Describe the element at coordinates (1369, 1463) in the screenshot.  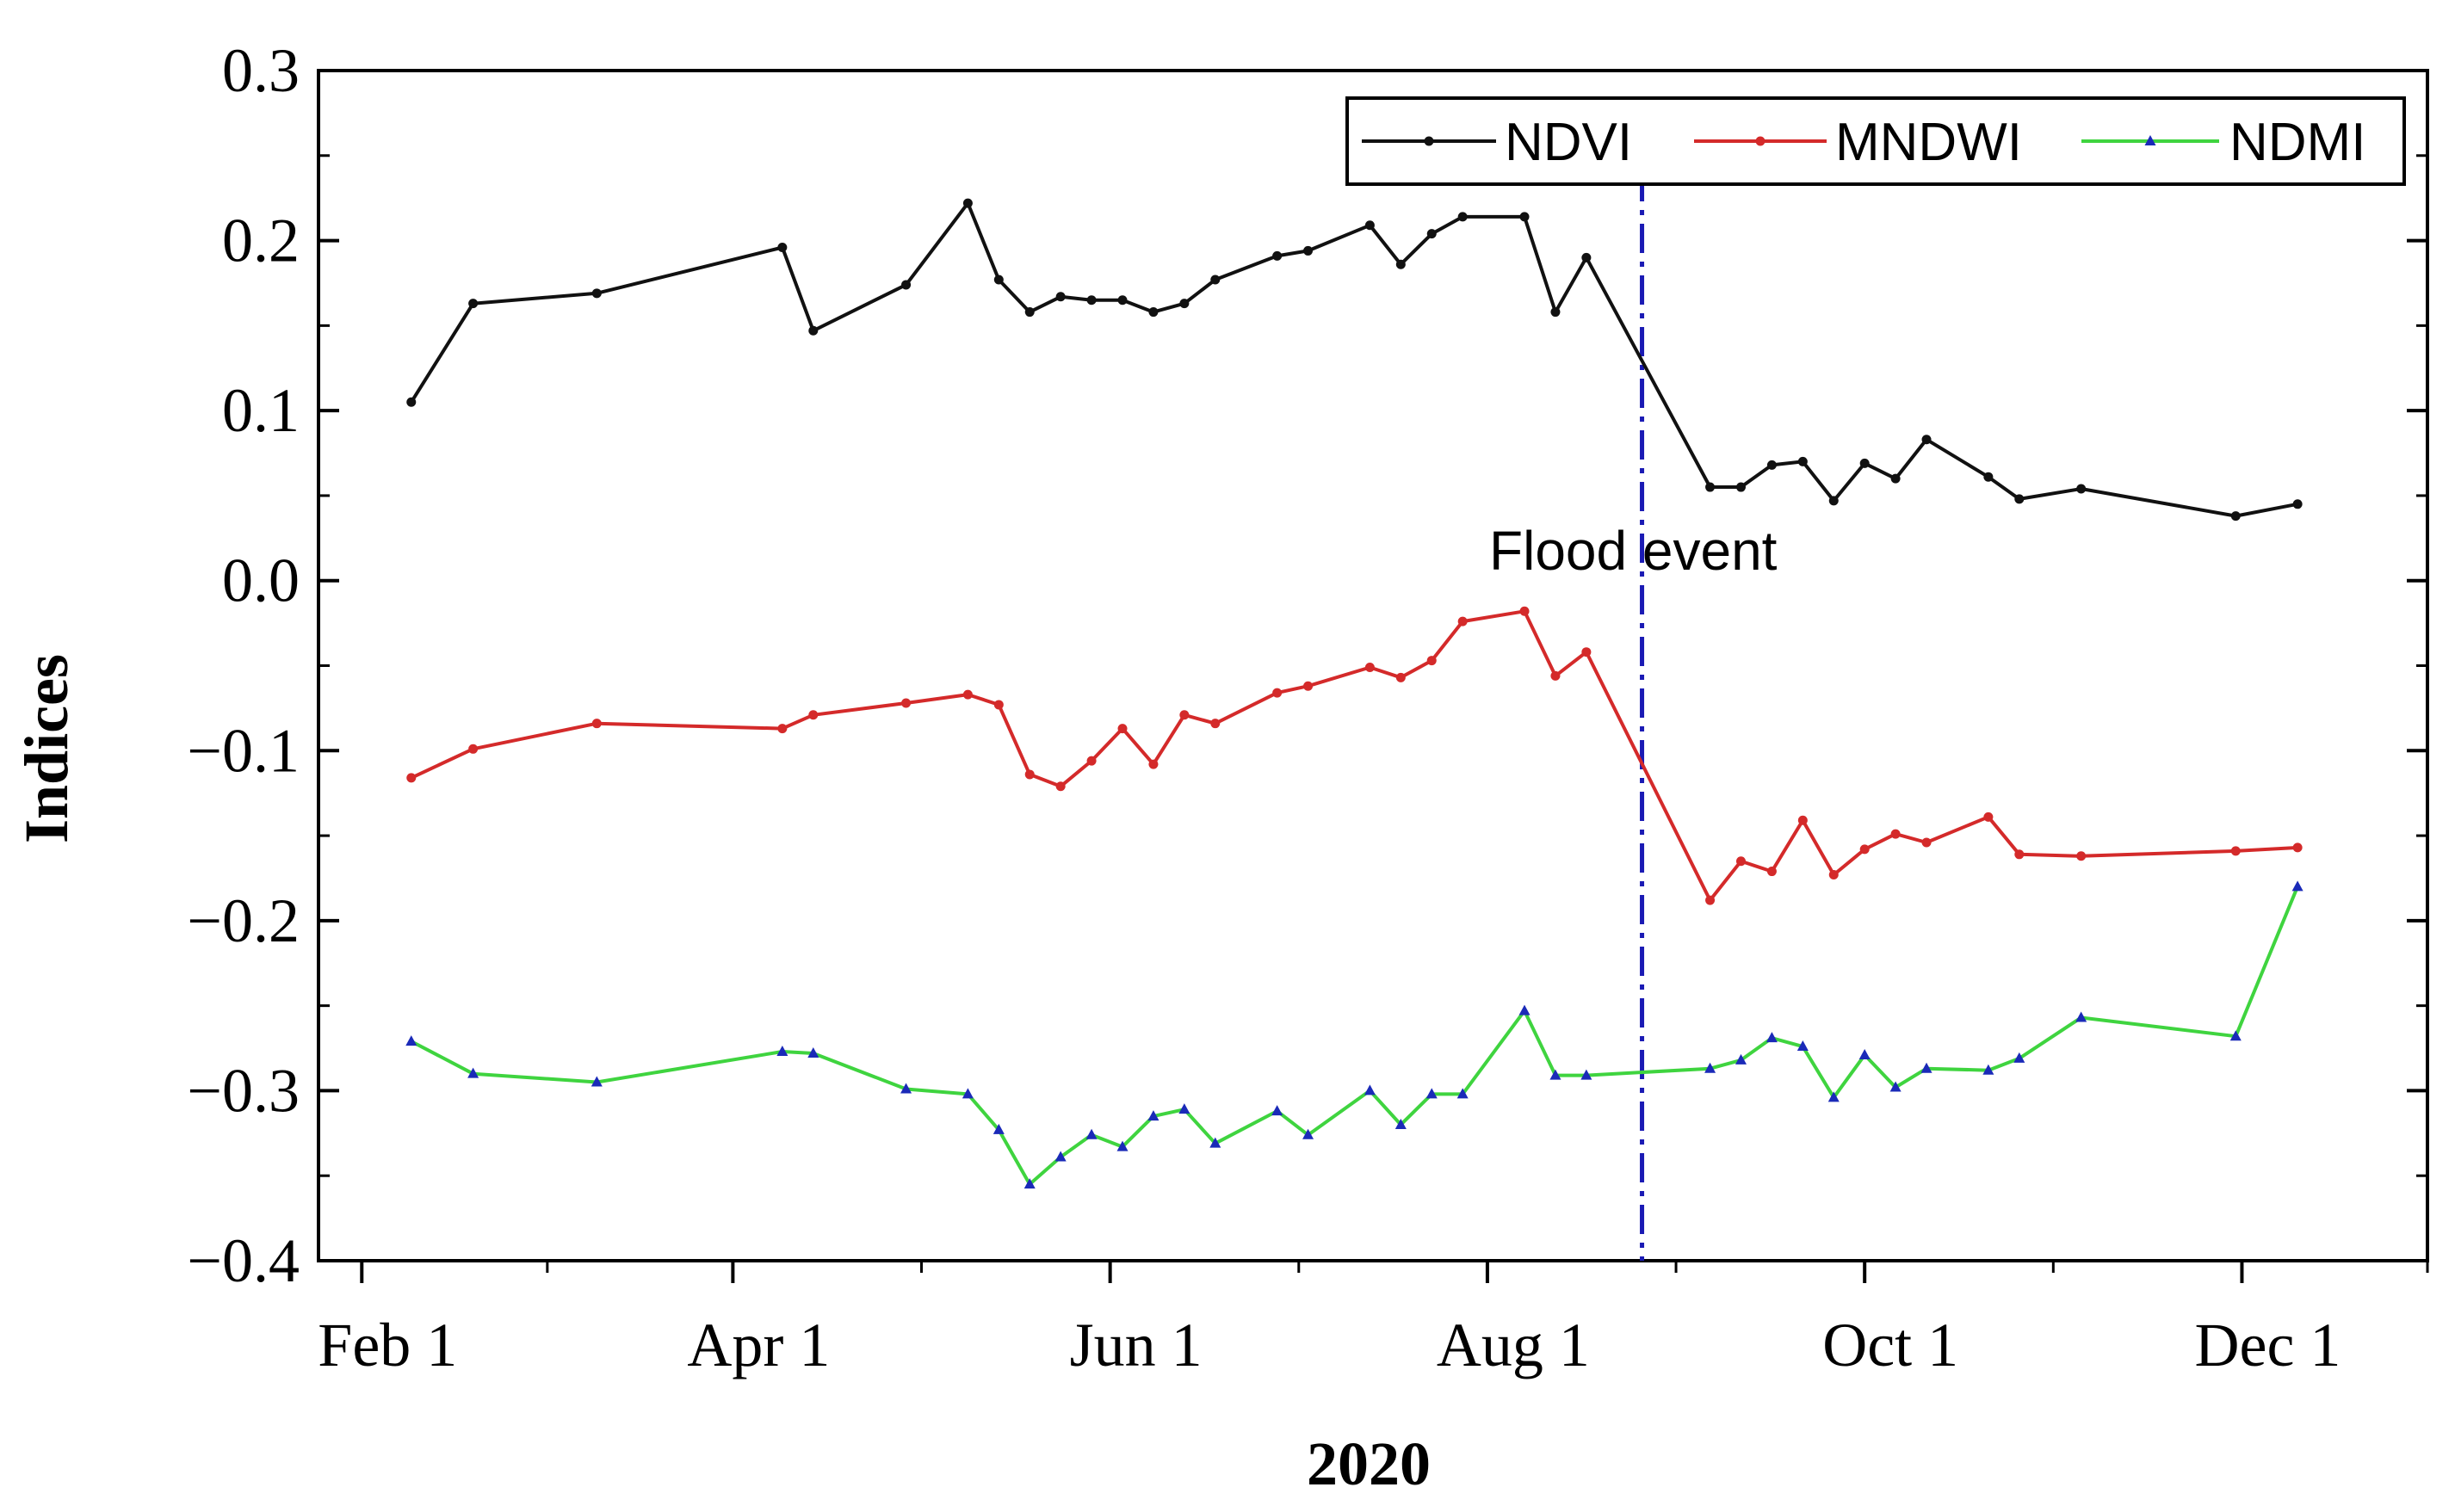
I see `x-axis-title: 2020` at that location.